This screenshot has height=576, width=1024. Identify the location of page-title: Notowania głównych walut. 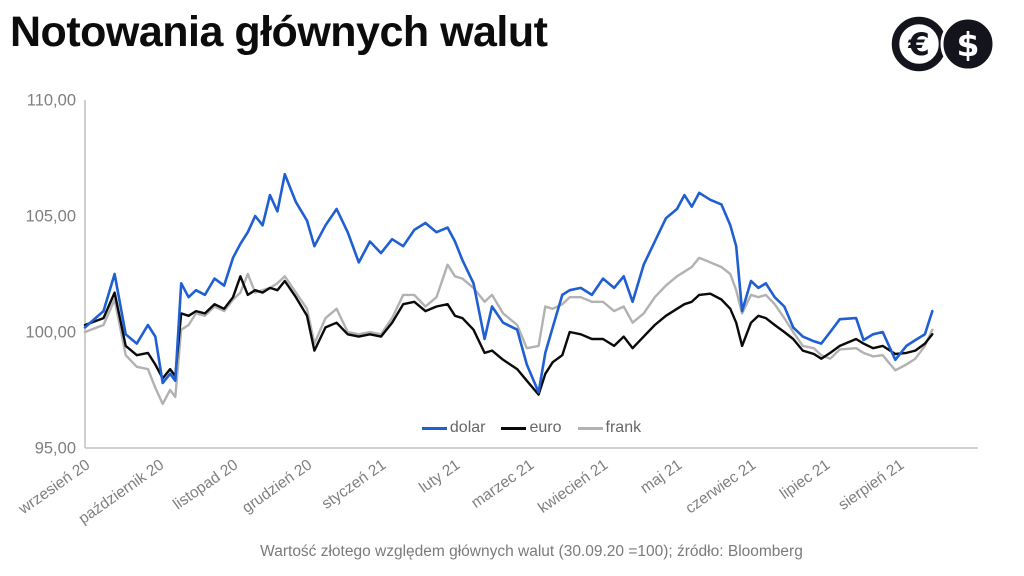
(279, 32).